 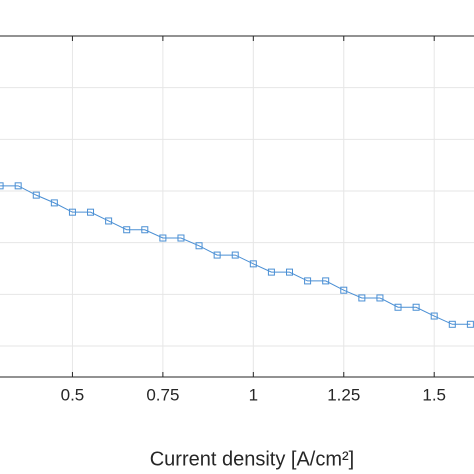 I want to click on x-axis-label: Current density [A/cm²], so click(x=252, y=459).